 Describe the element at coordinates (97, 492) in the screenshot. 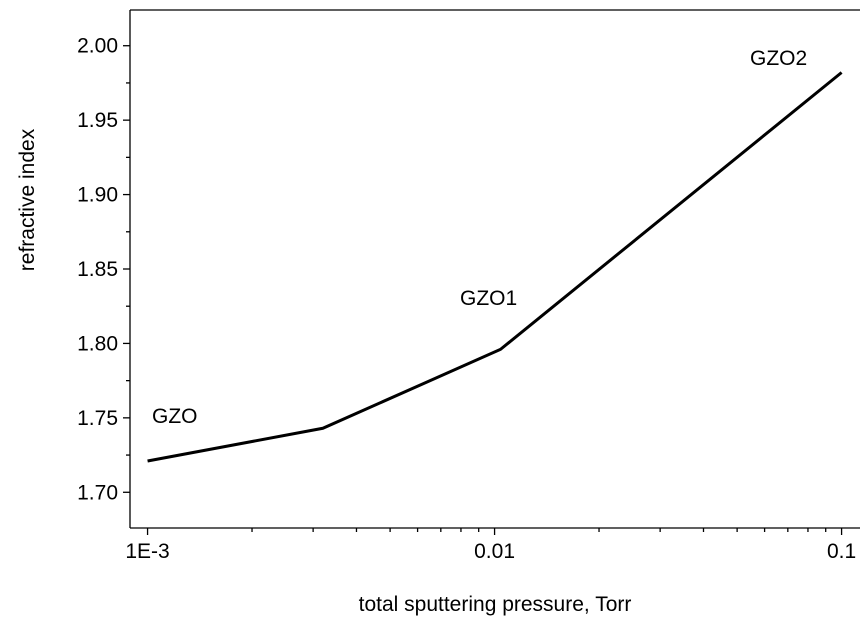

I see `y-tick-label: 1.70` at that location.